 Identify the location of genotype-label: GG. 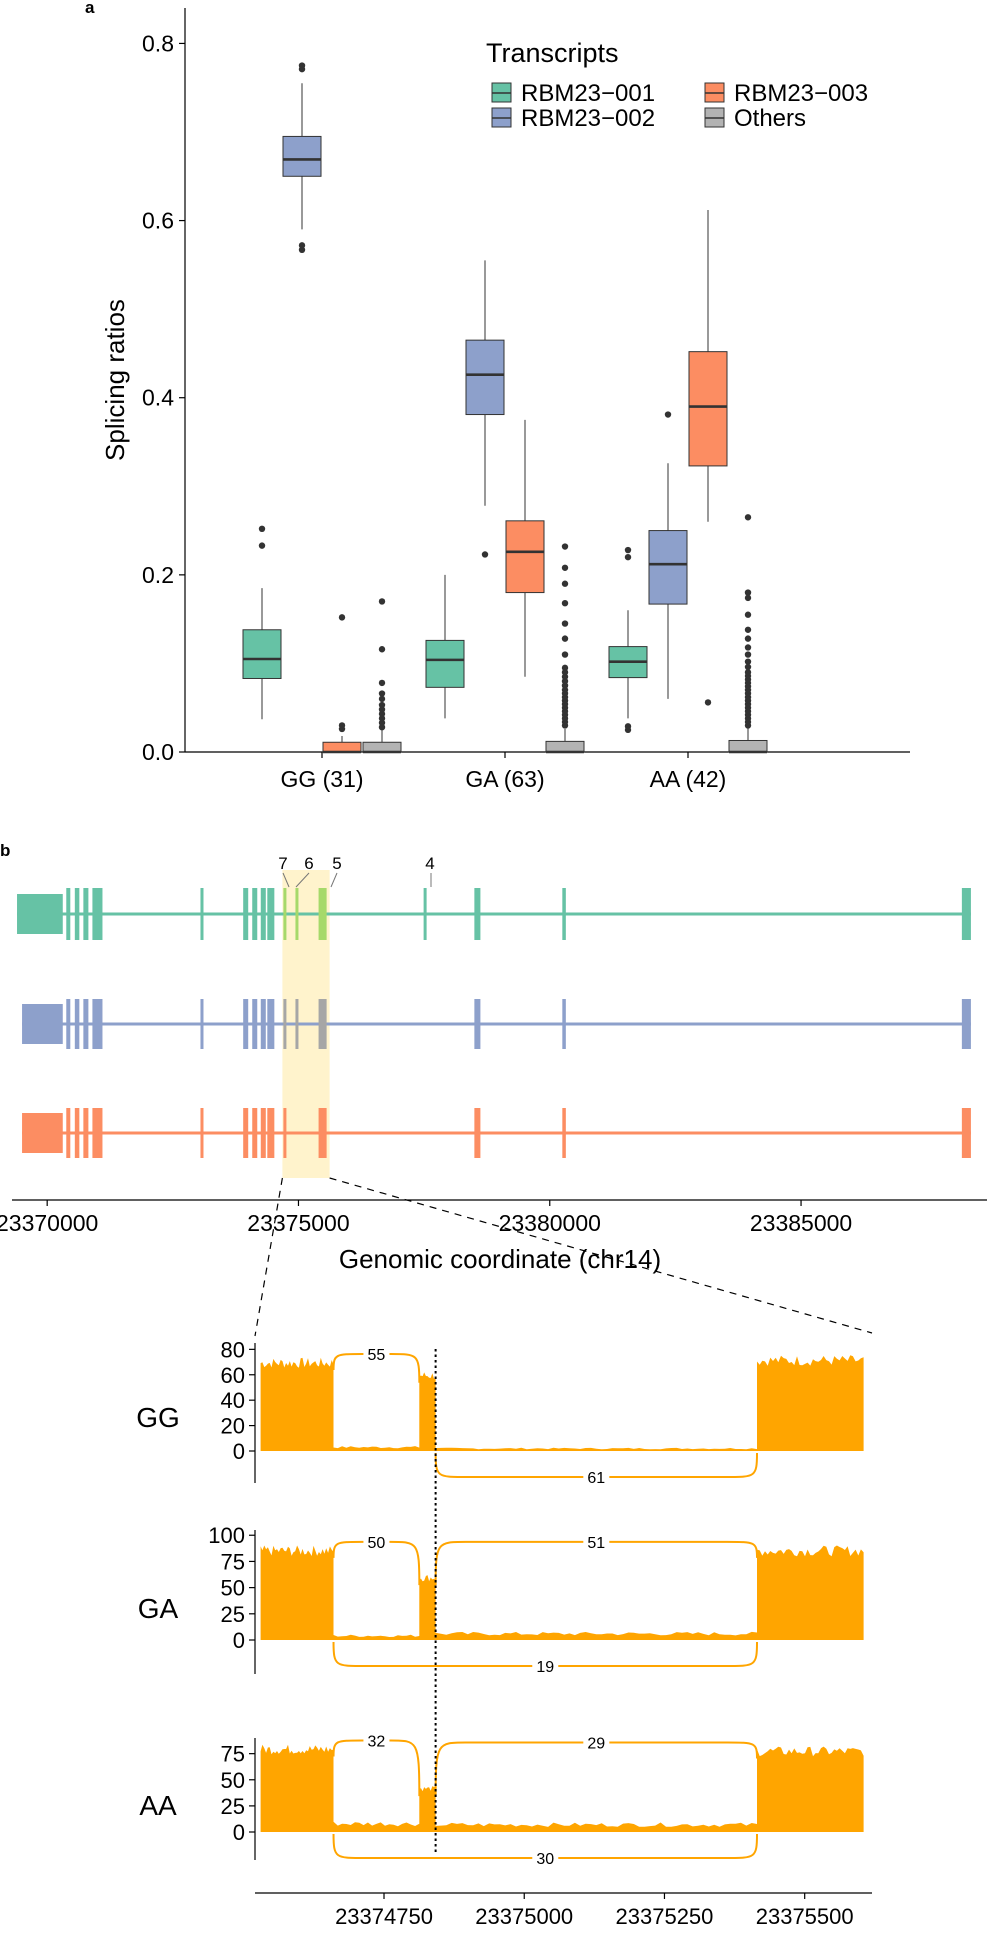
(158, 1417).